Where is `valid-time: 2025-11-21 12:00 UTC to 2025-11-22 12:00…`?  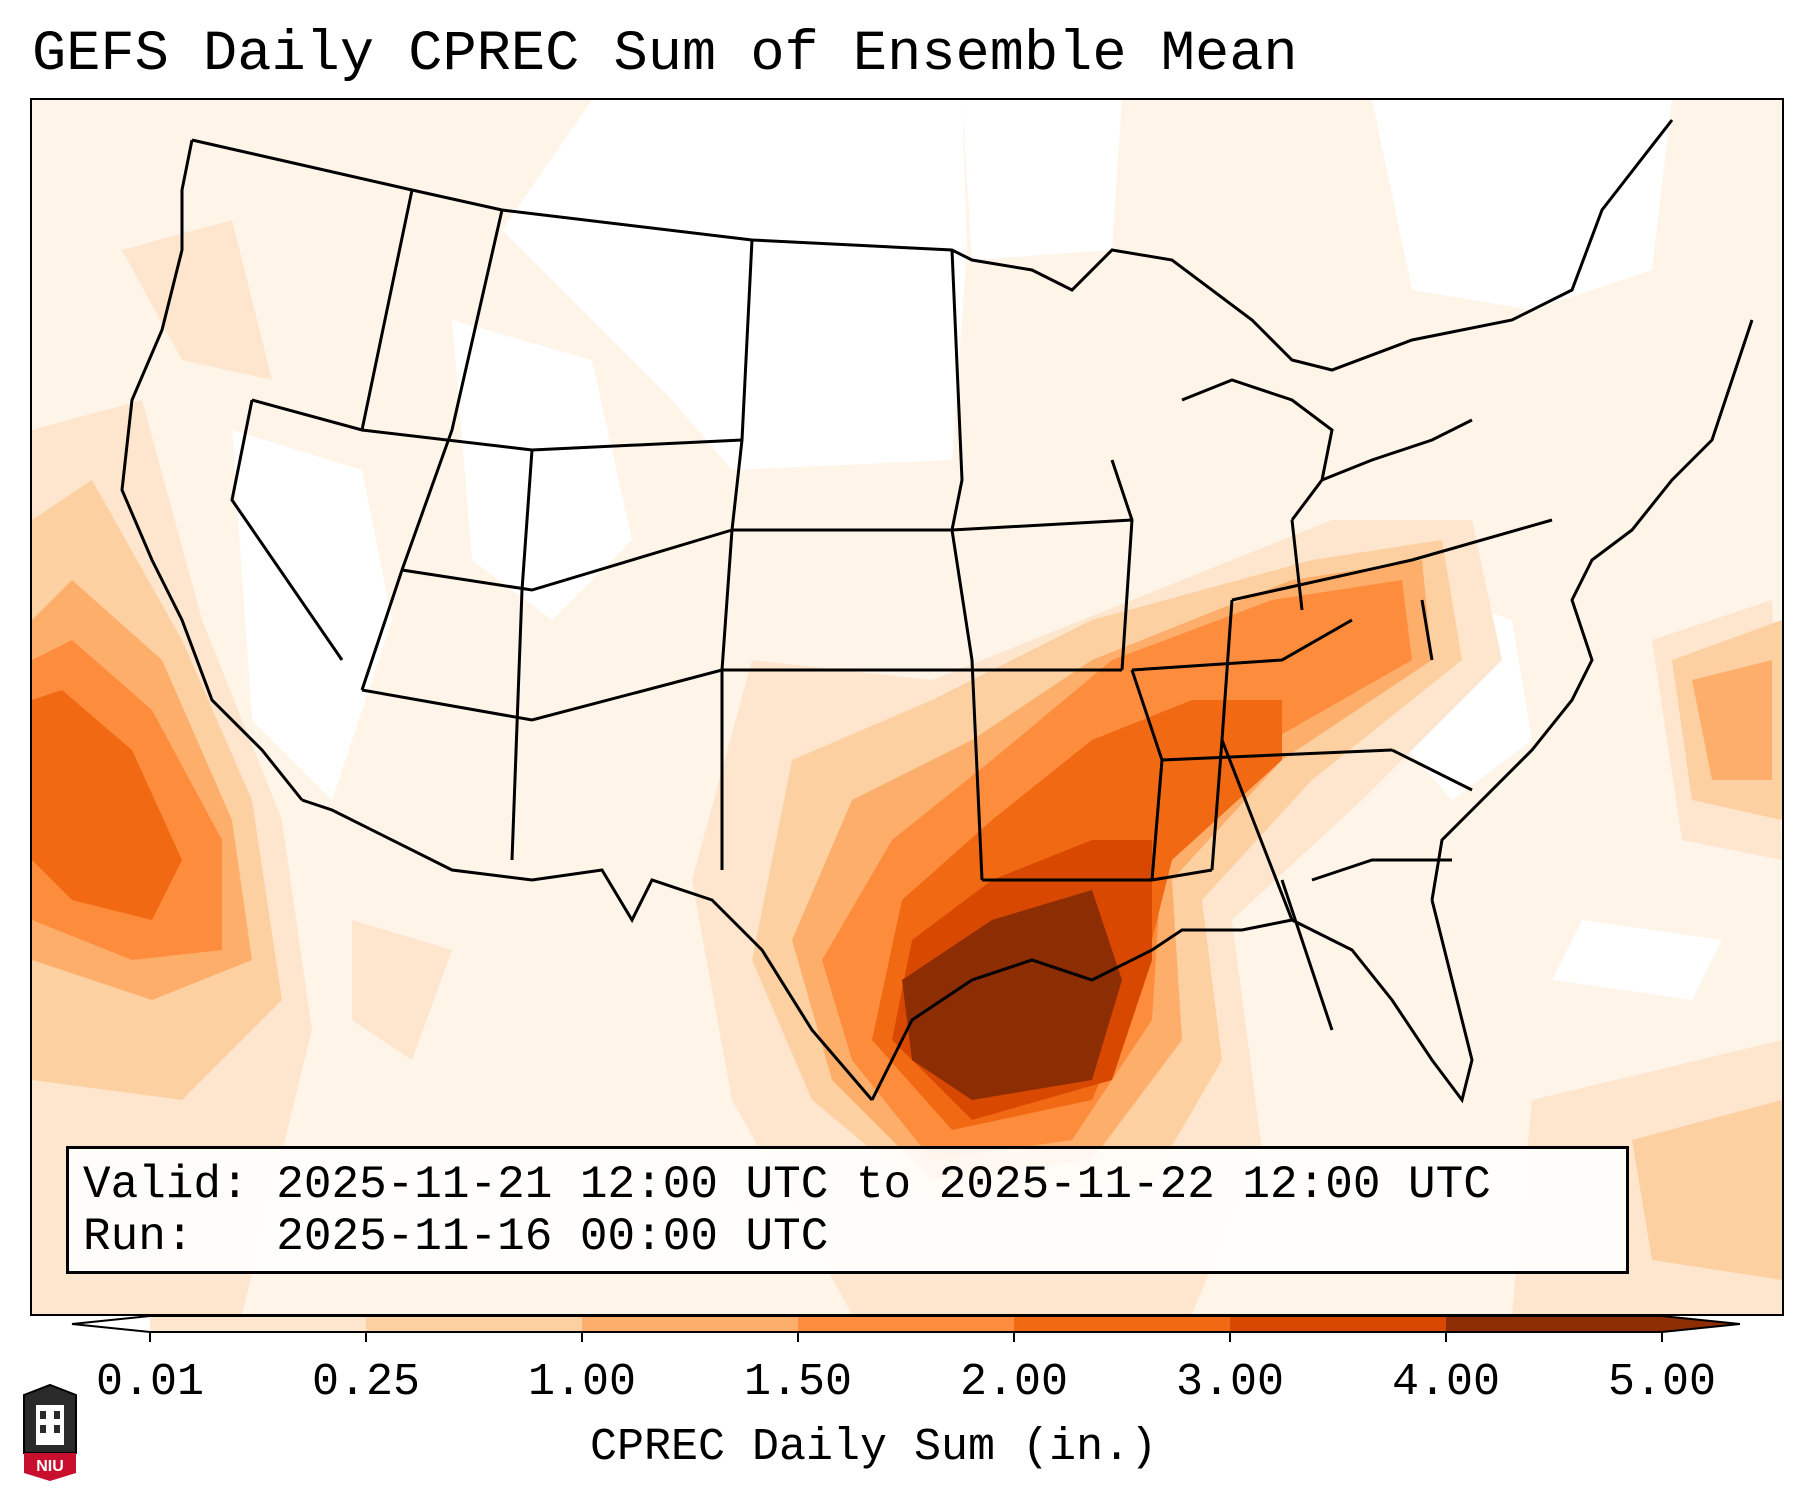 valid-time: 2025-11-21 12:00 UTC to 2025-11-22 12:00… is located at coordinates (883, 1185).